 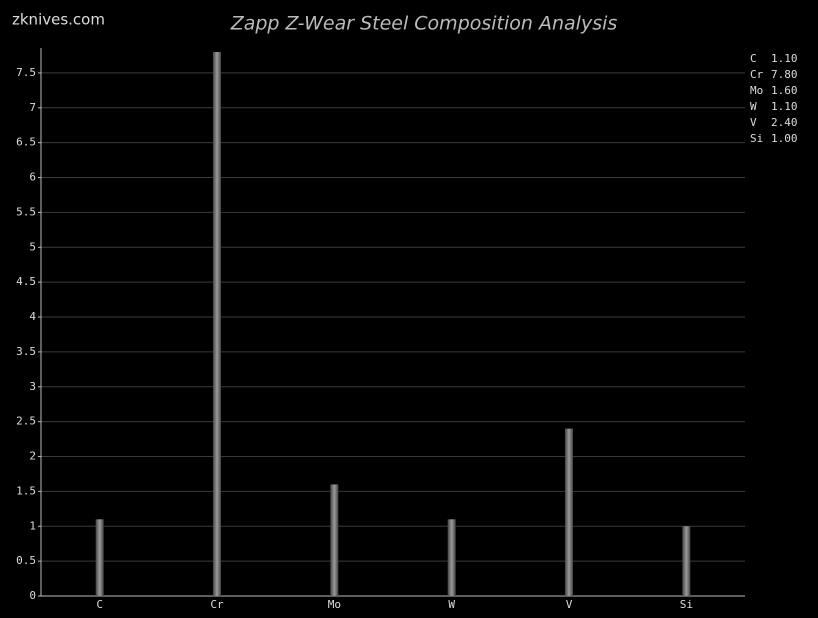 What do you see at coordinates (756, 138) in the screenshot?
I see `legend-label: Si` at bounding box center [756, 138].